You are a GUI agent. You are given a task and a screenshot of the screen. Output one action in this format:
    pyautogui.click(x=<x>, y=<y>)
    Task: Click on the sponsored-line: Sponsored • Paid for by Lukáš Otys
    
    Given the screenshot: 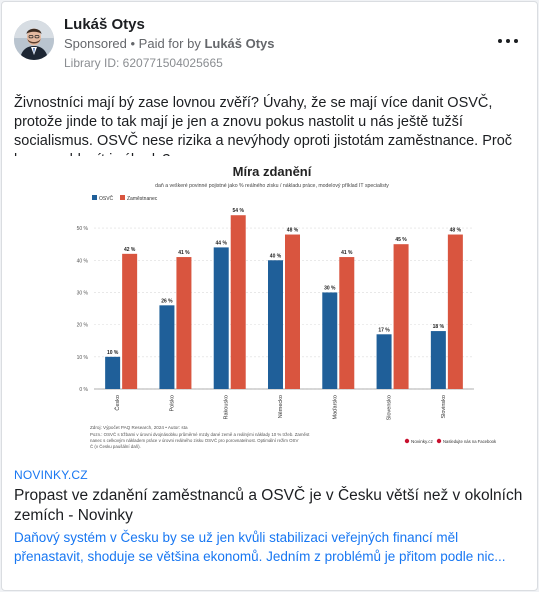 What is the action you would take?
    pyautogui.click(x=169, y=43)
    